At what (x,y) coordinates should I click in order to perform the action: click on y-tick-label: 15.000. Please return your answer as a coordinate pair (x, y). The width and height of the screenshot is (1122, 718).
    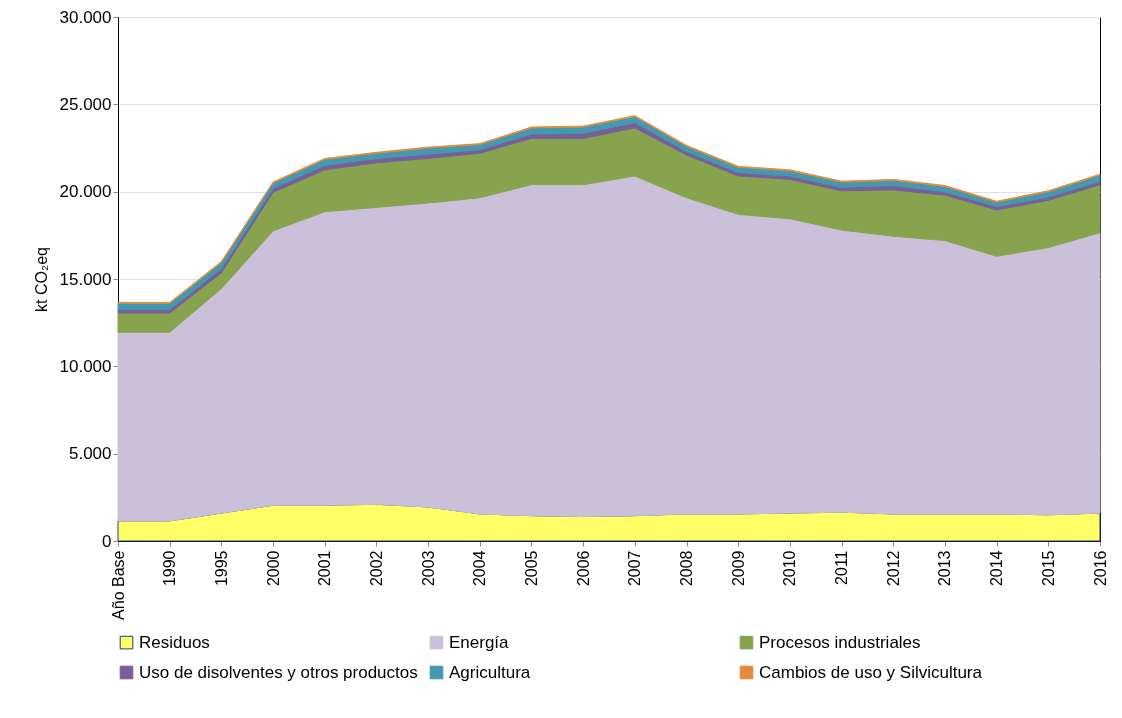
    Looking at the image, I should click on (85, 279).